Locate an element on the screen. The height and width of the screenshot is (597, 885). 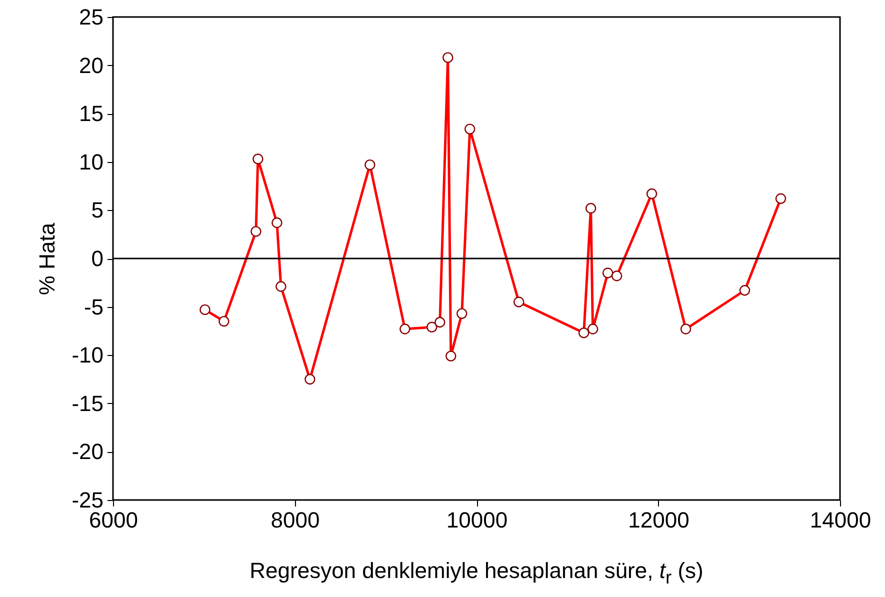
y-tick-label: 0 is located at coordinates (97, 258).